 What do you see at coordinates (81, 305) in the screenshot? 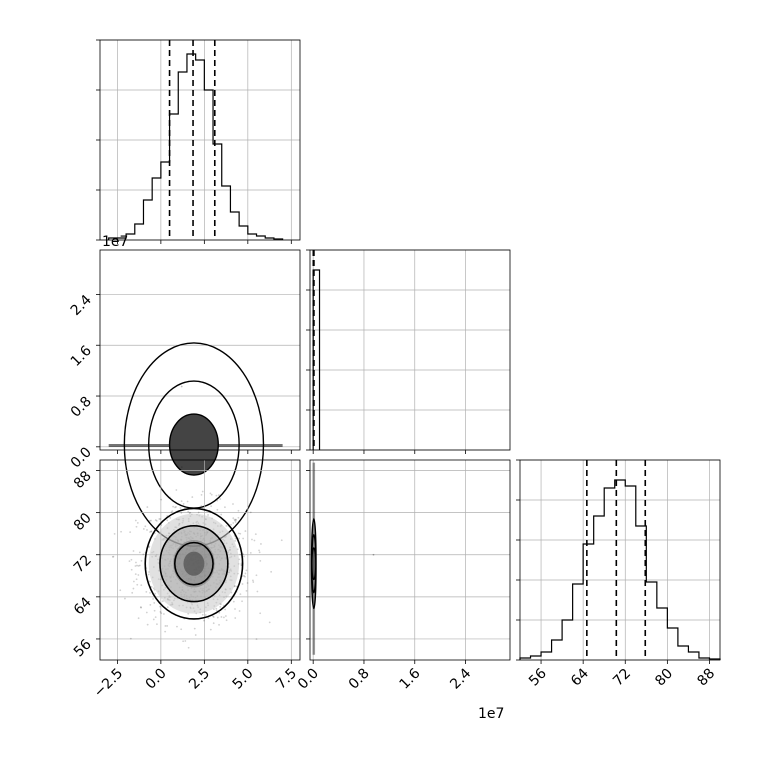
I see `y1-tick-label-3: 2.4` at bounding box center [81, 305].